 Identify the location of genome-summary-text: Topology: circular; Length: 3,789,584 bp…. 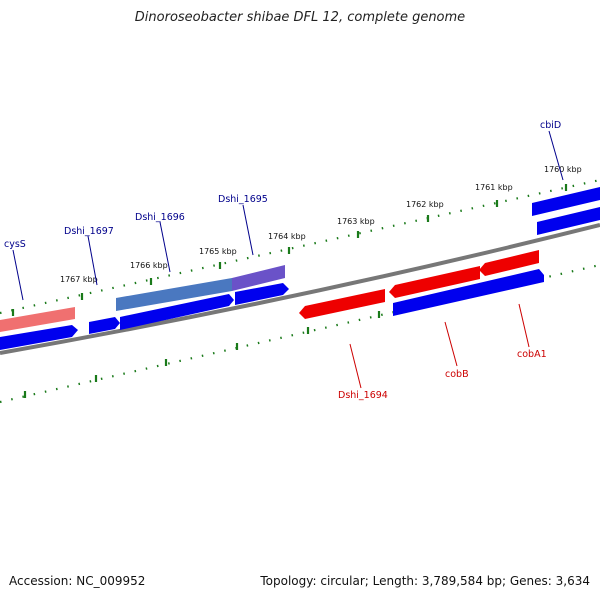
(425, 581).